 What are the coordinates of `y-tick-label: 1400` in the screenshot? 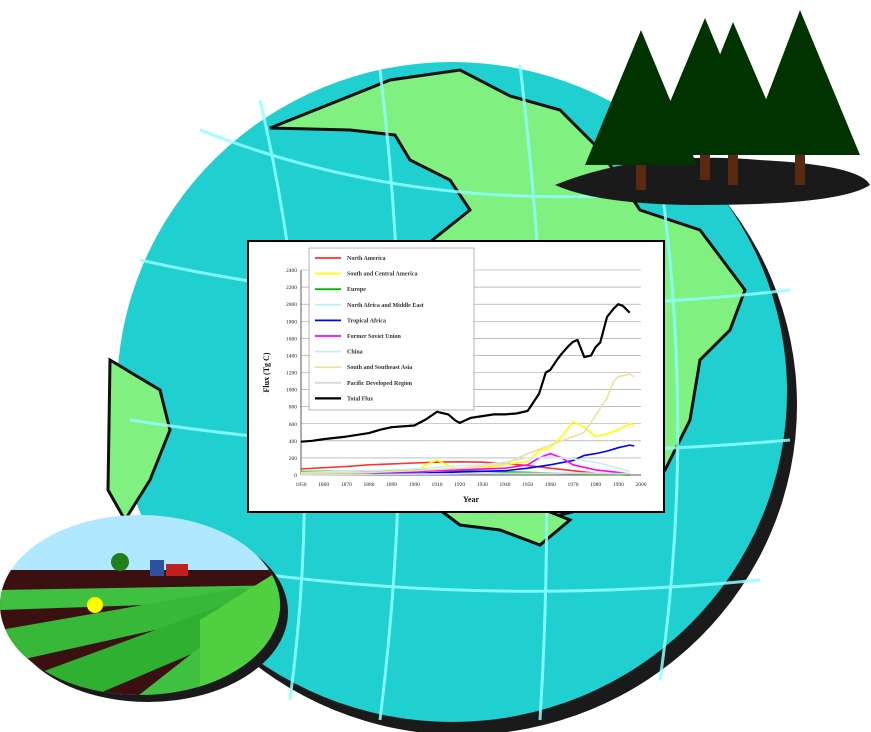 It's located at (291, 356).